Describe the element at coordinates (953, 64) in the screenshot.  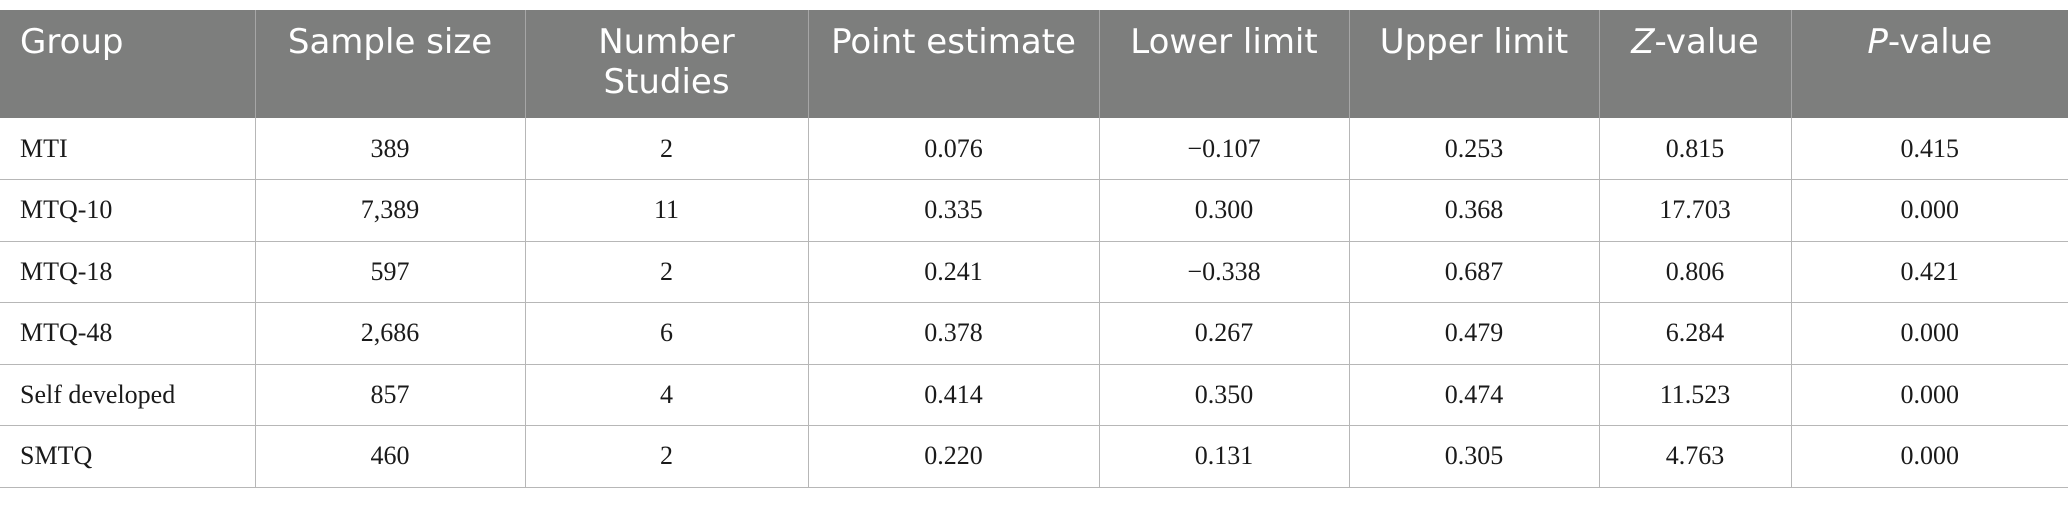
I see `header-point-estimate: Point estimate` at that location.